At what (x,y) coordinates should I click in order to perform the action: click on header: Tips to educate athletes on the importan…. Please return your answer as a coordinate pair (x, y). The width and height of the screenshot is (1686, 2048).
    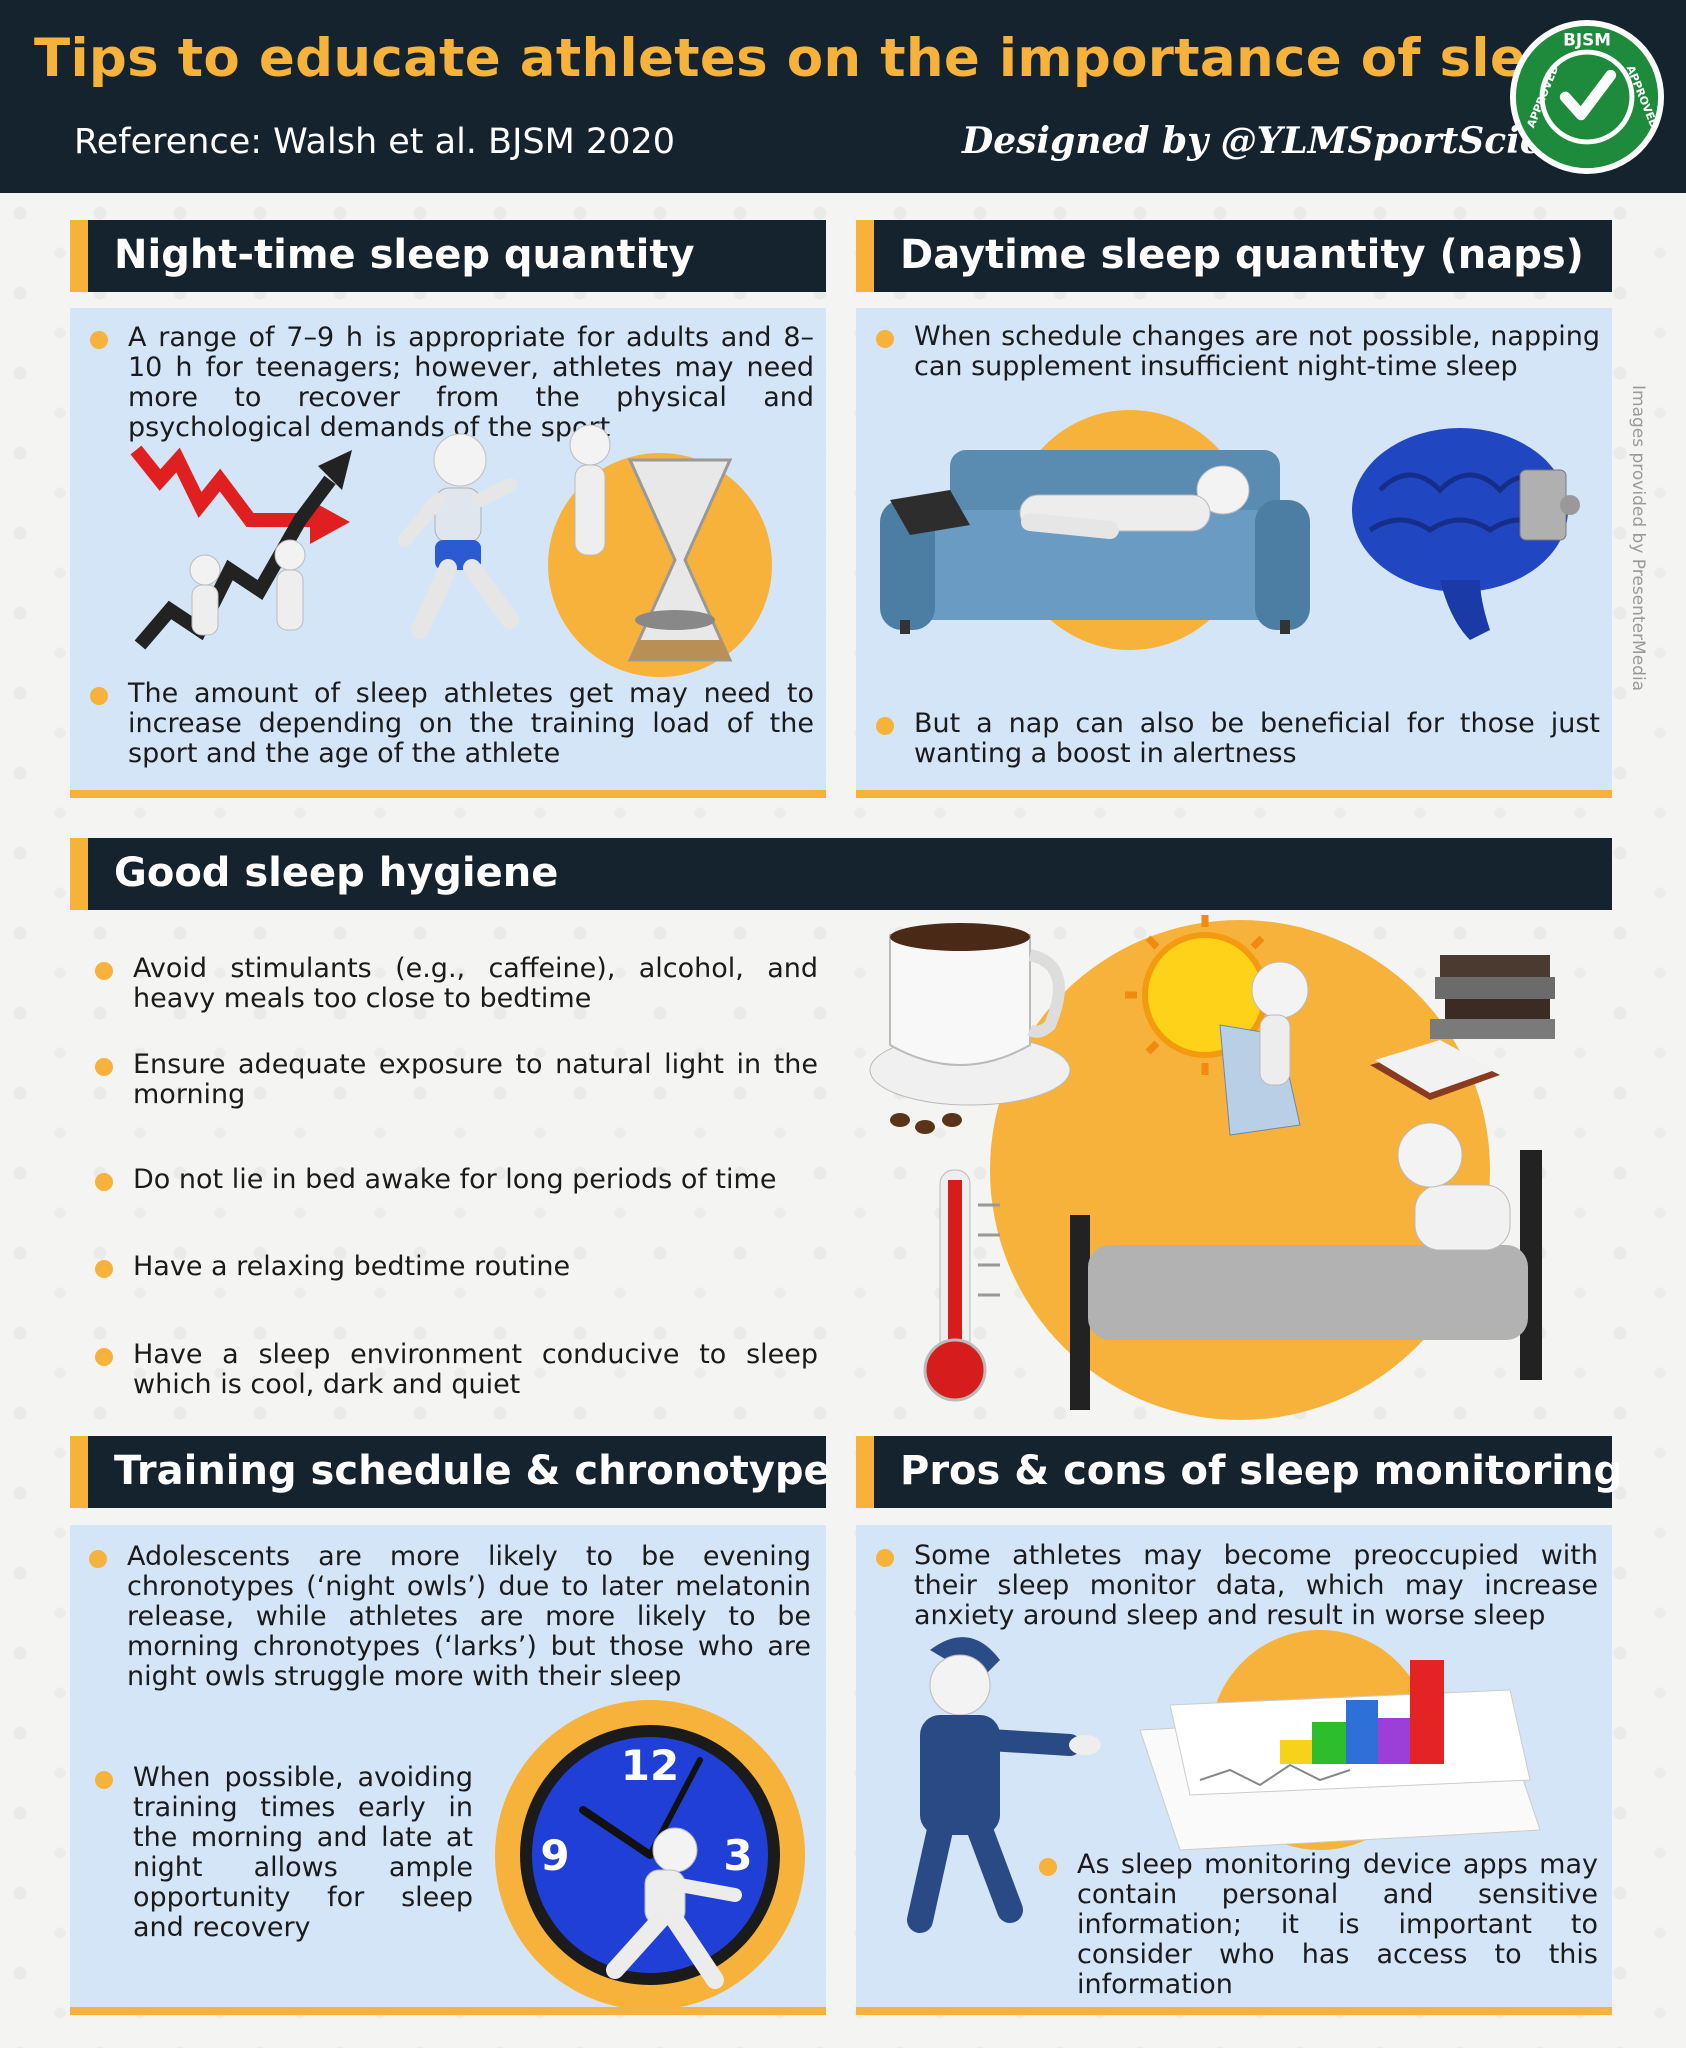
    Looking at the image, I should click on (843, 96).